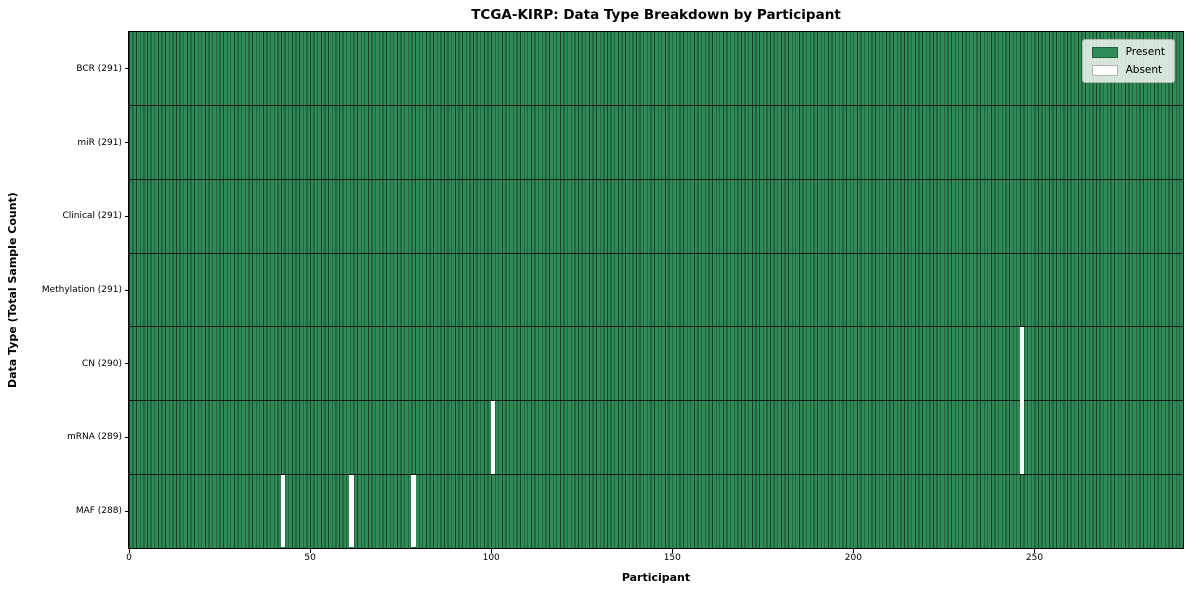 The height and width of the screenshot is (600, 1200). I want to click on legend-swatch-absent, so click(1104, 70).